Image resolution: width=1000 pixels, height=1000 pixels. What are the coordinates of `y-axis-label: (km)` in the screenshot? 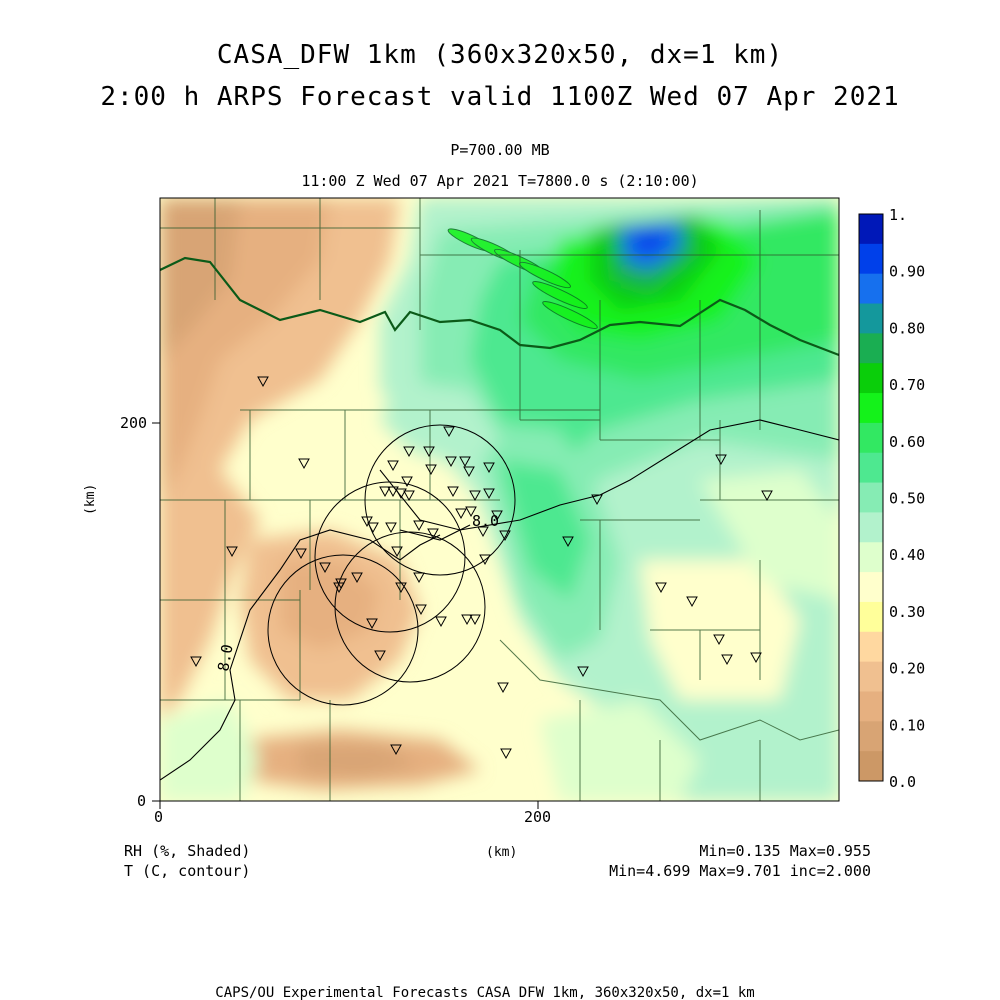 It's located at (90, 499).